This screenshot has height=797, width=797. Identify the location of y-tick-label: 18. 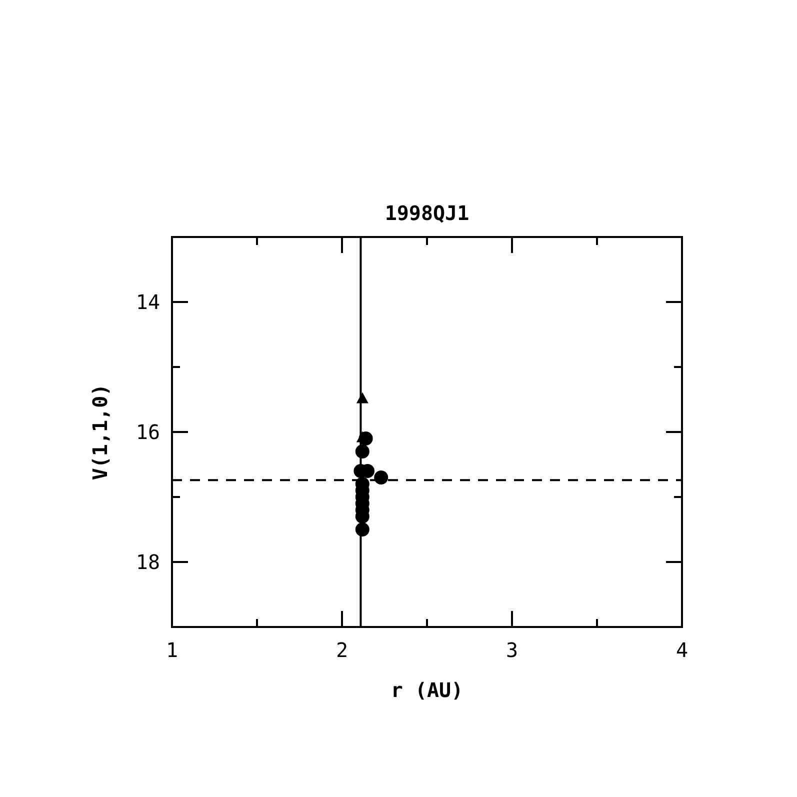
(148, 562).